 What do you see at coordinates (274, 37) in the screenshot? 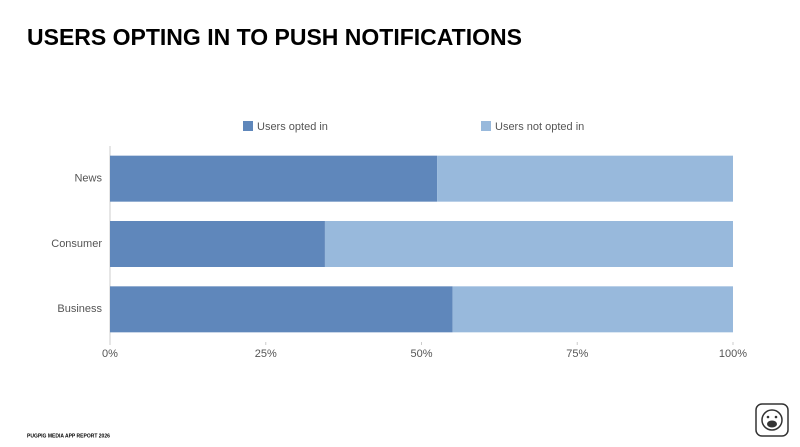
I see `chart-title: USERS OPTING IN TO PUSH NOTIFICATIONS` at bounding box center [274, 37].